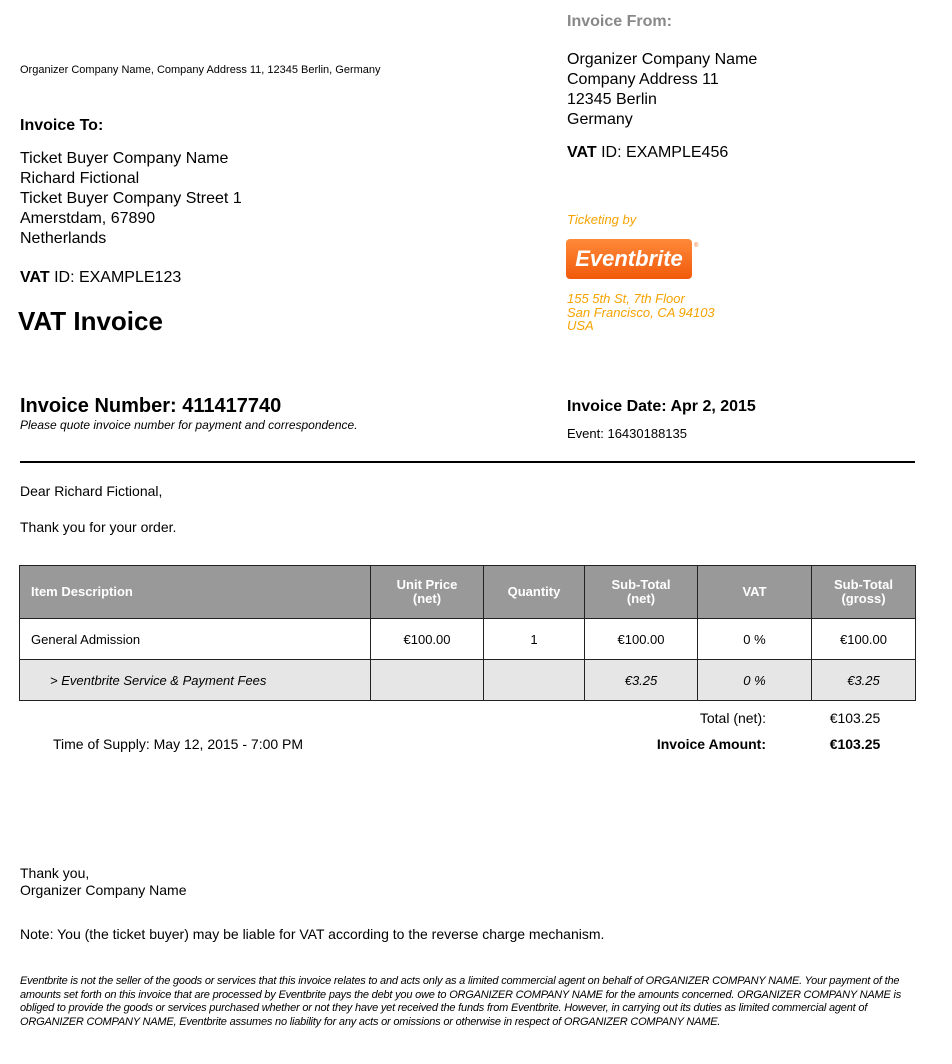 The height and width of the screenshot is (1064, 952). Describe the element at coordinates (696, 246) in the screenshot. I see `trademark-icon: ®` at that location.